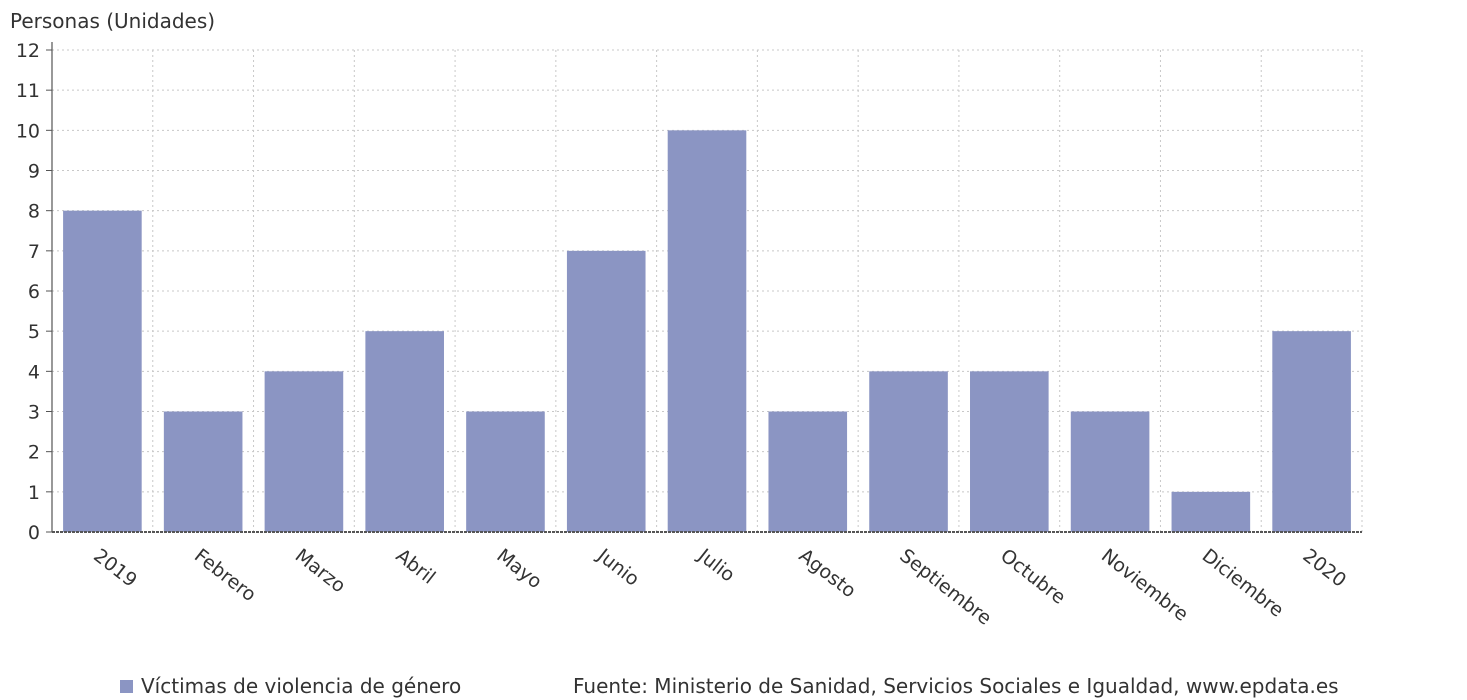 The width and height of the screenshot is (1467, 700). What do you see at coordinates (1211, 511) in the screenshot?
I see `bar-diciembre` at bounding box center [1211, 511].